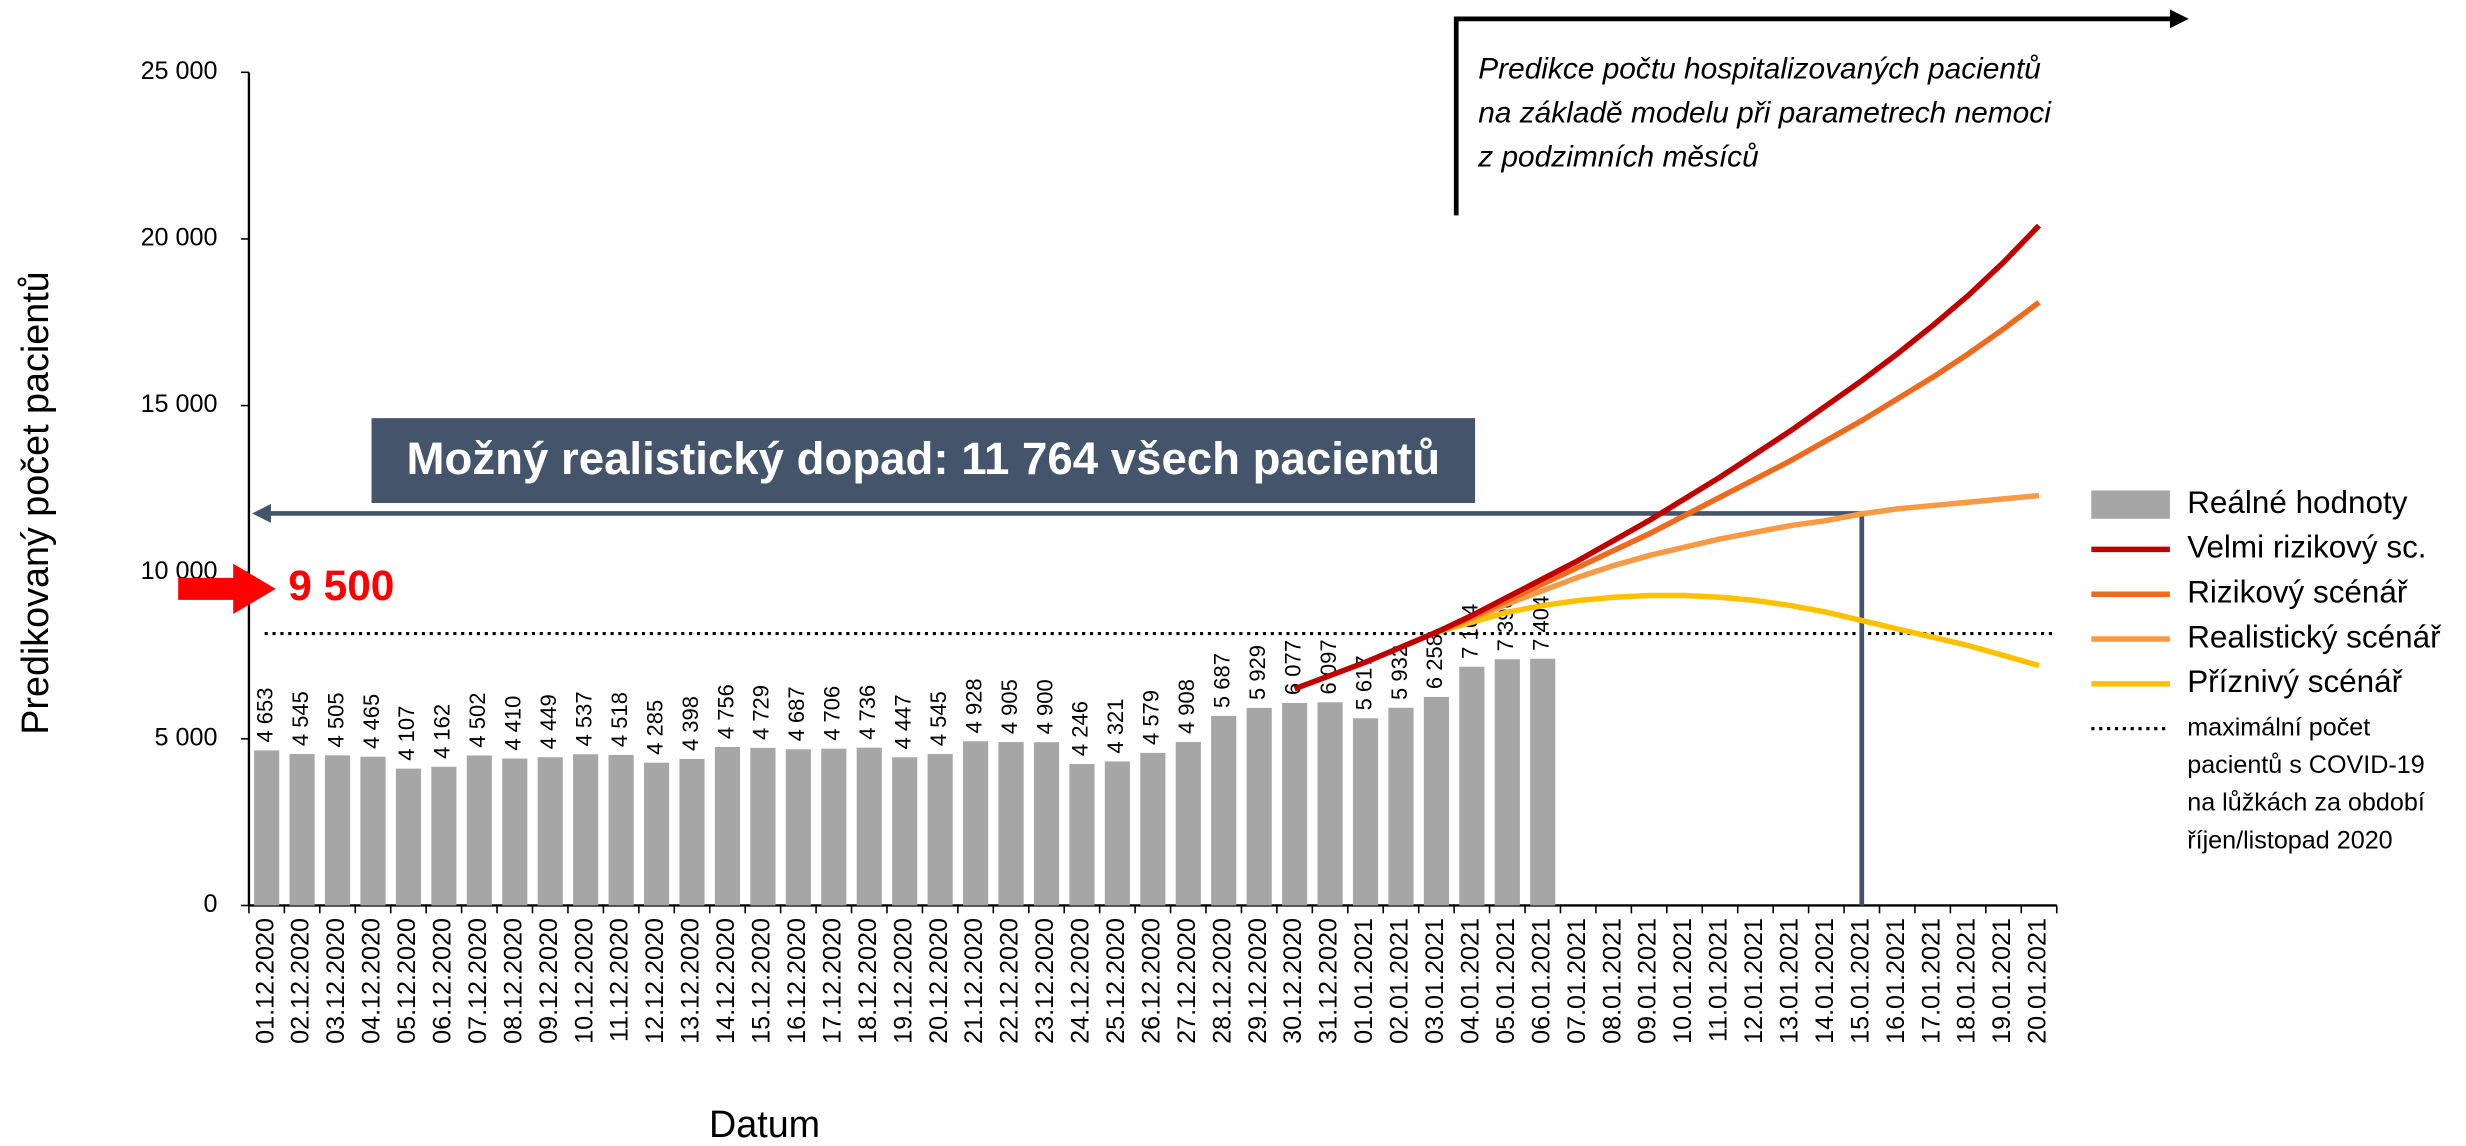 The height and width of the screenshot is (1146, 2466). I want to click on x-tick-label: 07.01.2021, so click(1577, 981).